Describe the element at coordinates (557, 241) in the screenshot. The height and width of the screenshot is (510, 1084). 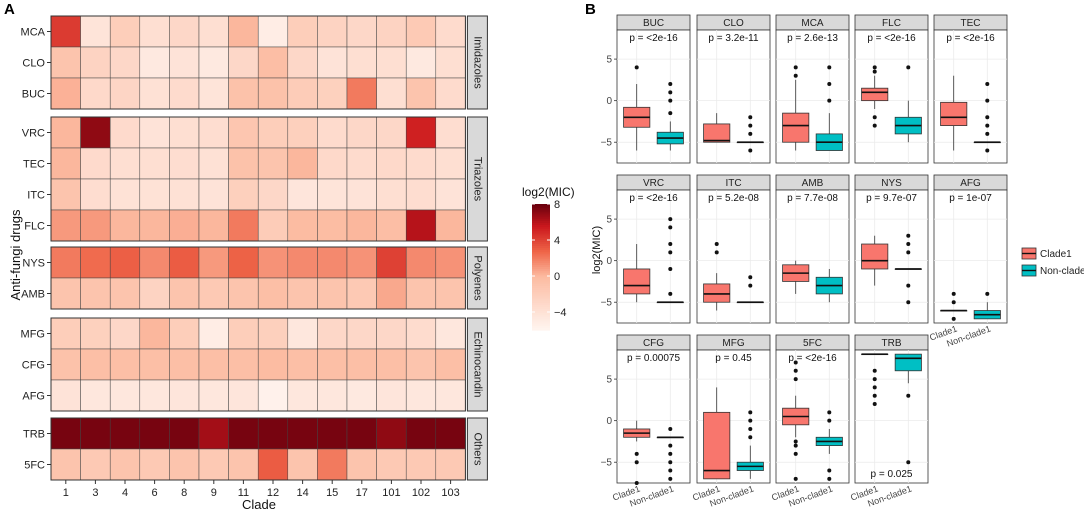
I see `legend-tick-label: 4` at that location.